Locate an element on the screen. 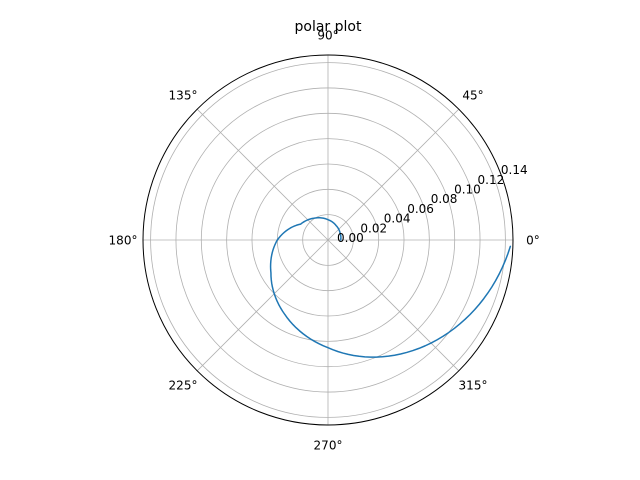  r-tick-label: 0.12 is located at coordinates (491, 180).